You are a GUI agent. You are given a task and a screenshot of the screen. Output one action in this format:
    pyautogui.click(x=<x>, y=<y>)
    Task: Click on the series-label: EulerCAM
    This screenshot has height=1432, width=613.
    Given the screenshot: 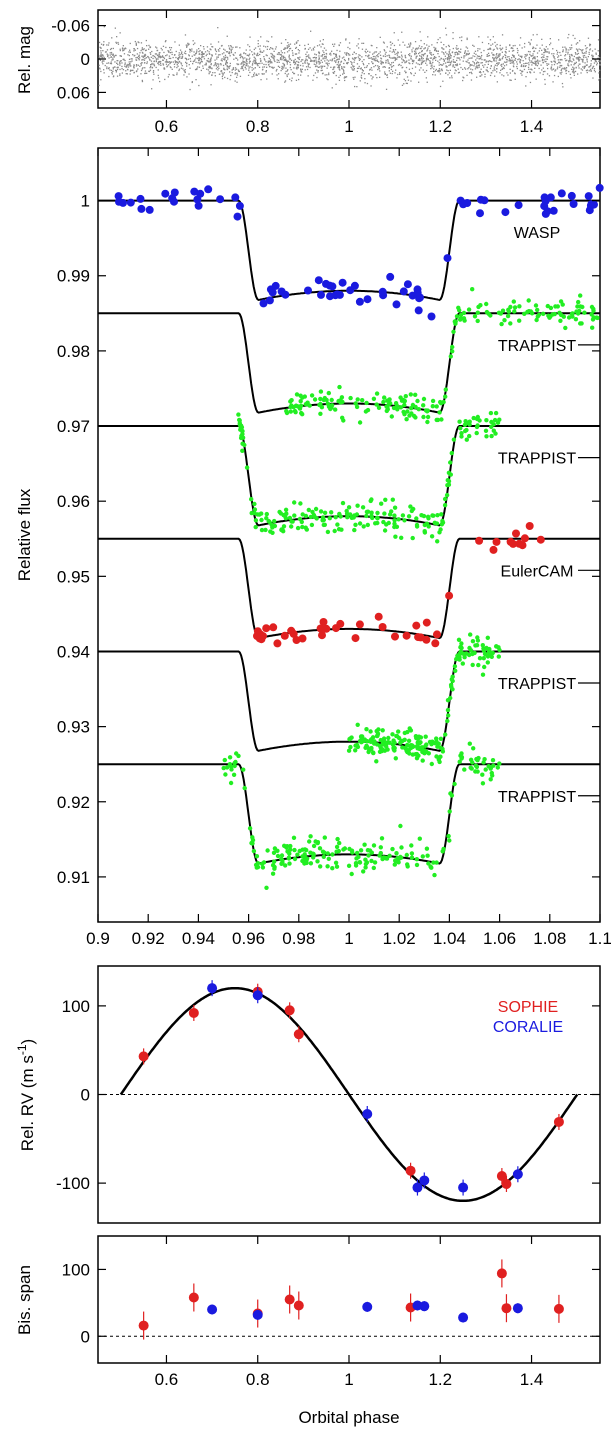 What is the action you would take?
    pyautogui.click(x=537, y=571)
    